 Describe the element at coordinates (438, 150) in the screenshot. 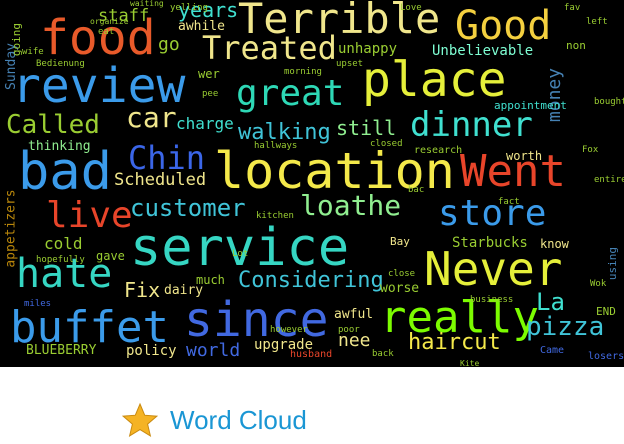

I see `cloud-word: research` at that location.